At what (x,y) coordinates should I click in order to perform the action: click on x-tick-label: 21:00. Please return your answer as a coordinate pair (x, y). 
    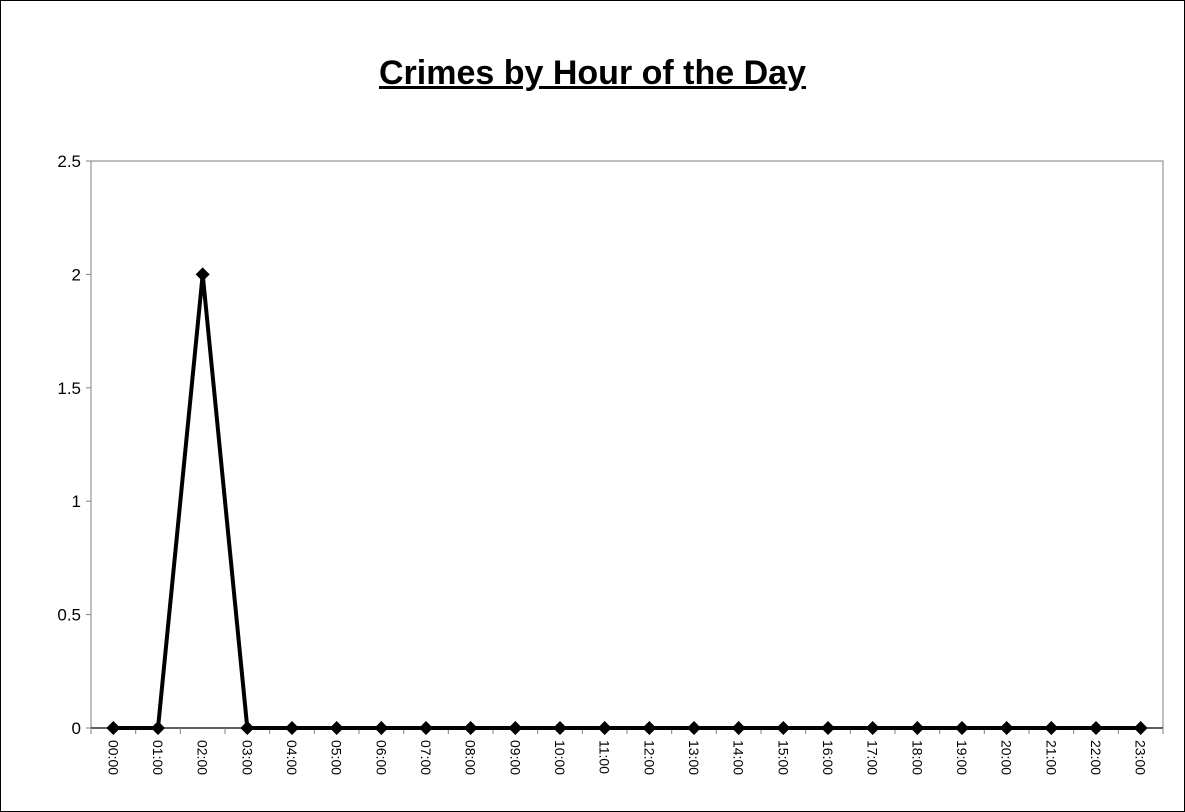
    Looking at the image, I should click on (1051, 757).